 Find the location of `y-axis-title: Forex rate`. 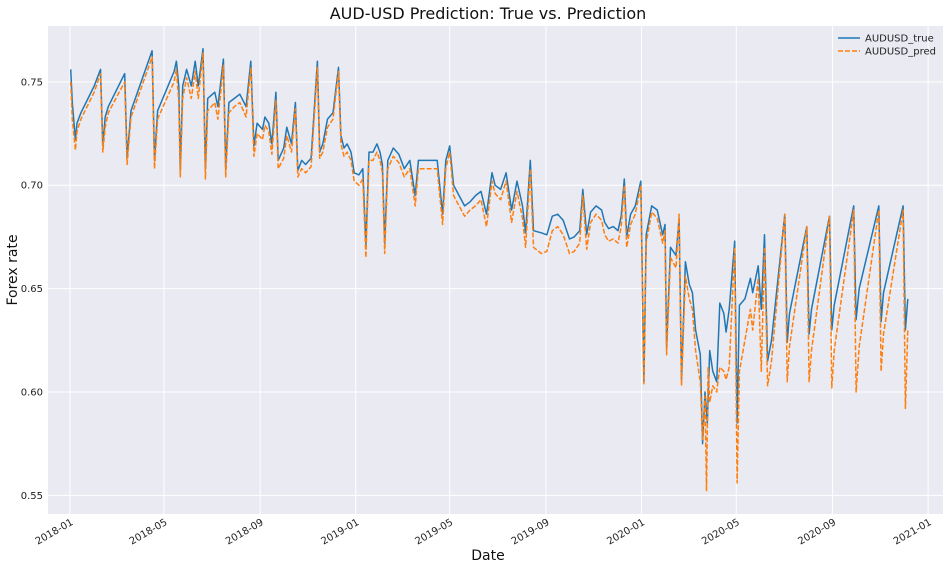

y-axis-title: Forex rate is located at coordinates (13, 269).